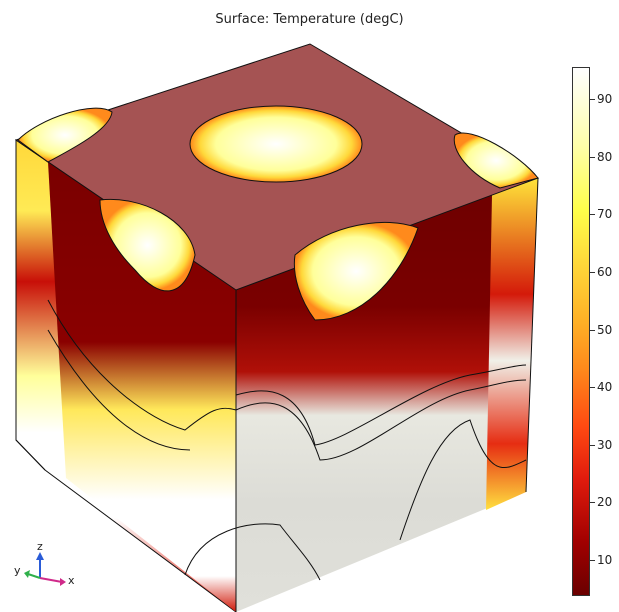 Image resolution: width=619 pixels, height=612 pixels. What do you see at coordinates (27, 574) in the screenshot?
I see `y-arrowhead-icon` at bounding box center [27, 574].